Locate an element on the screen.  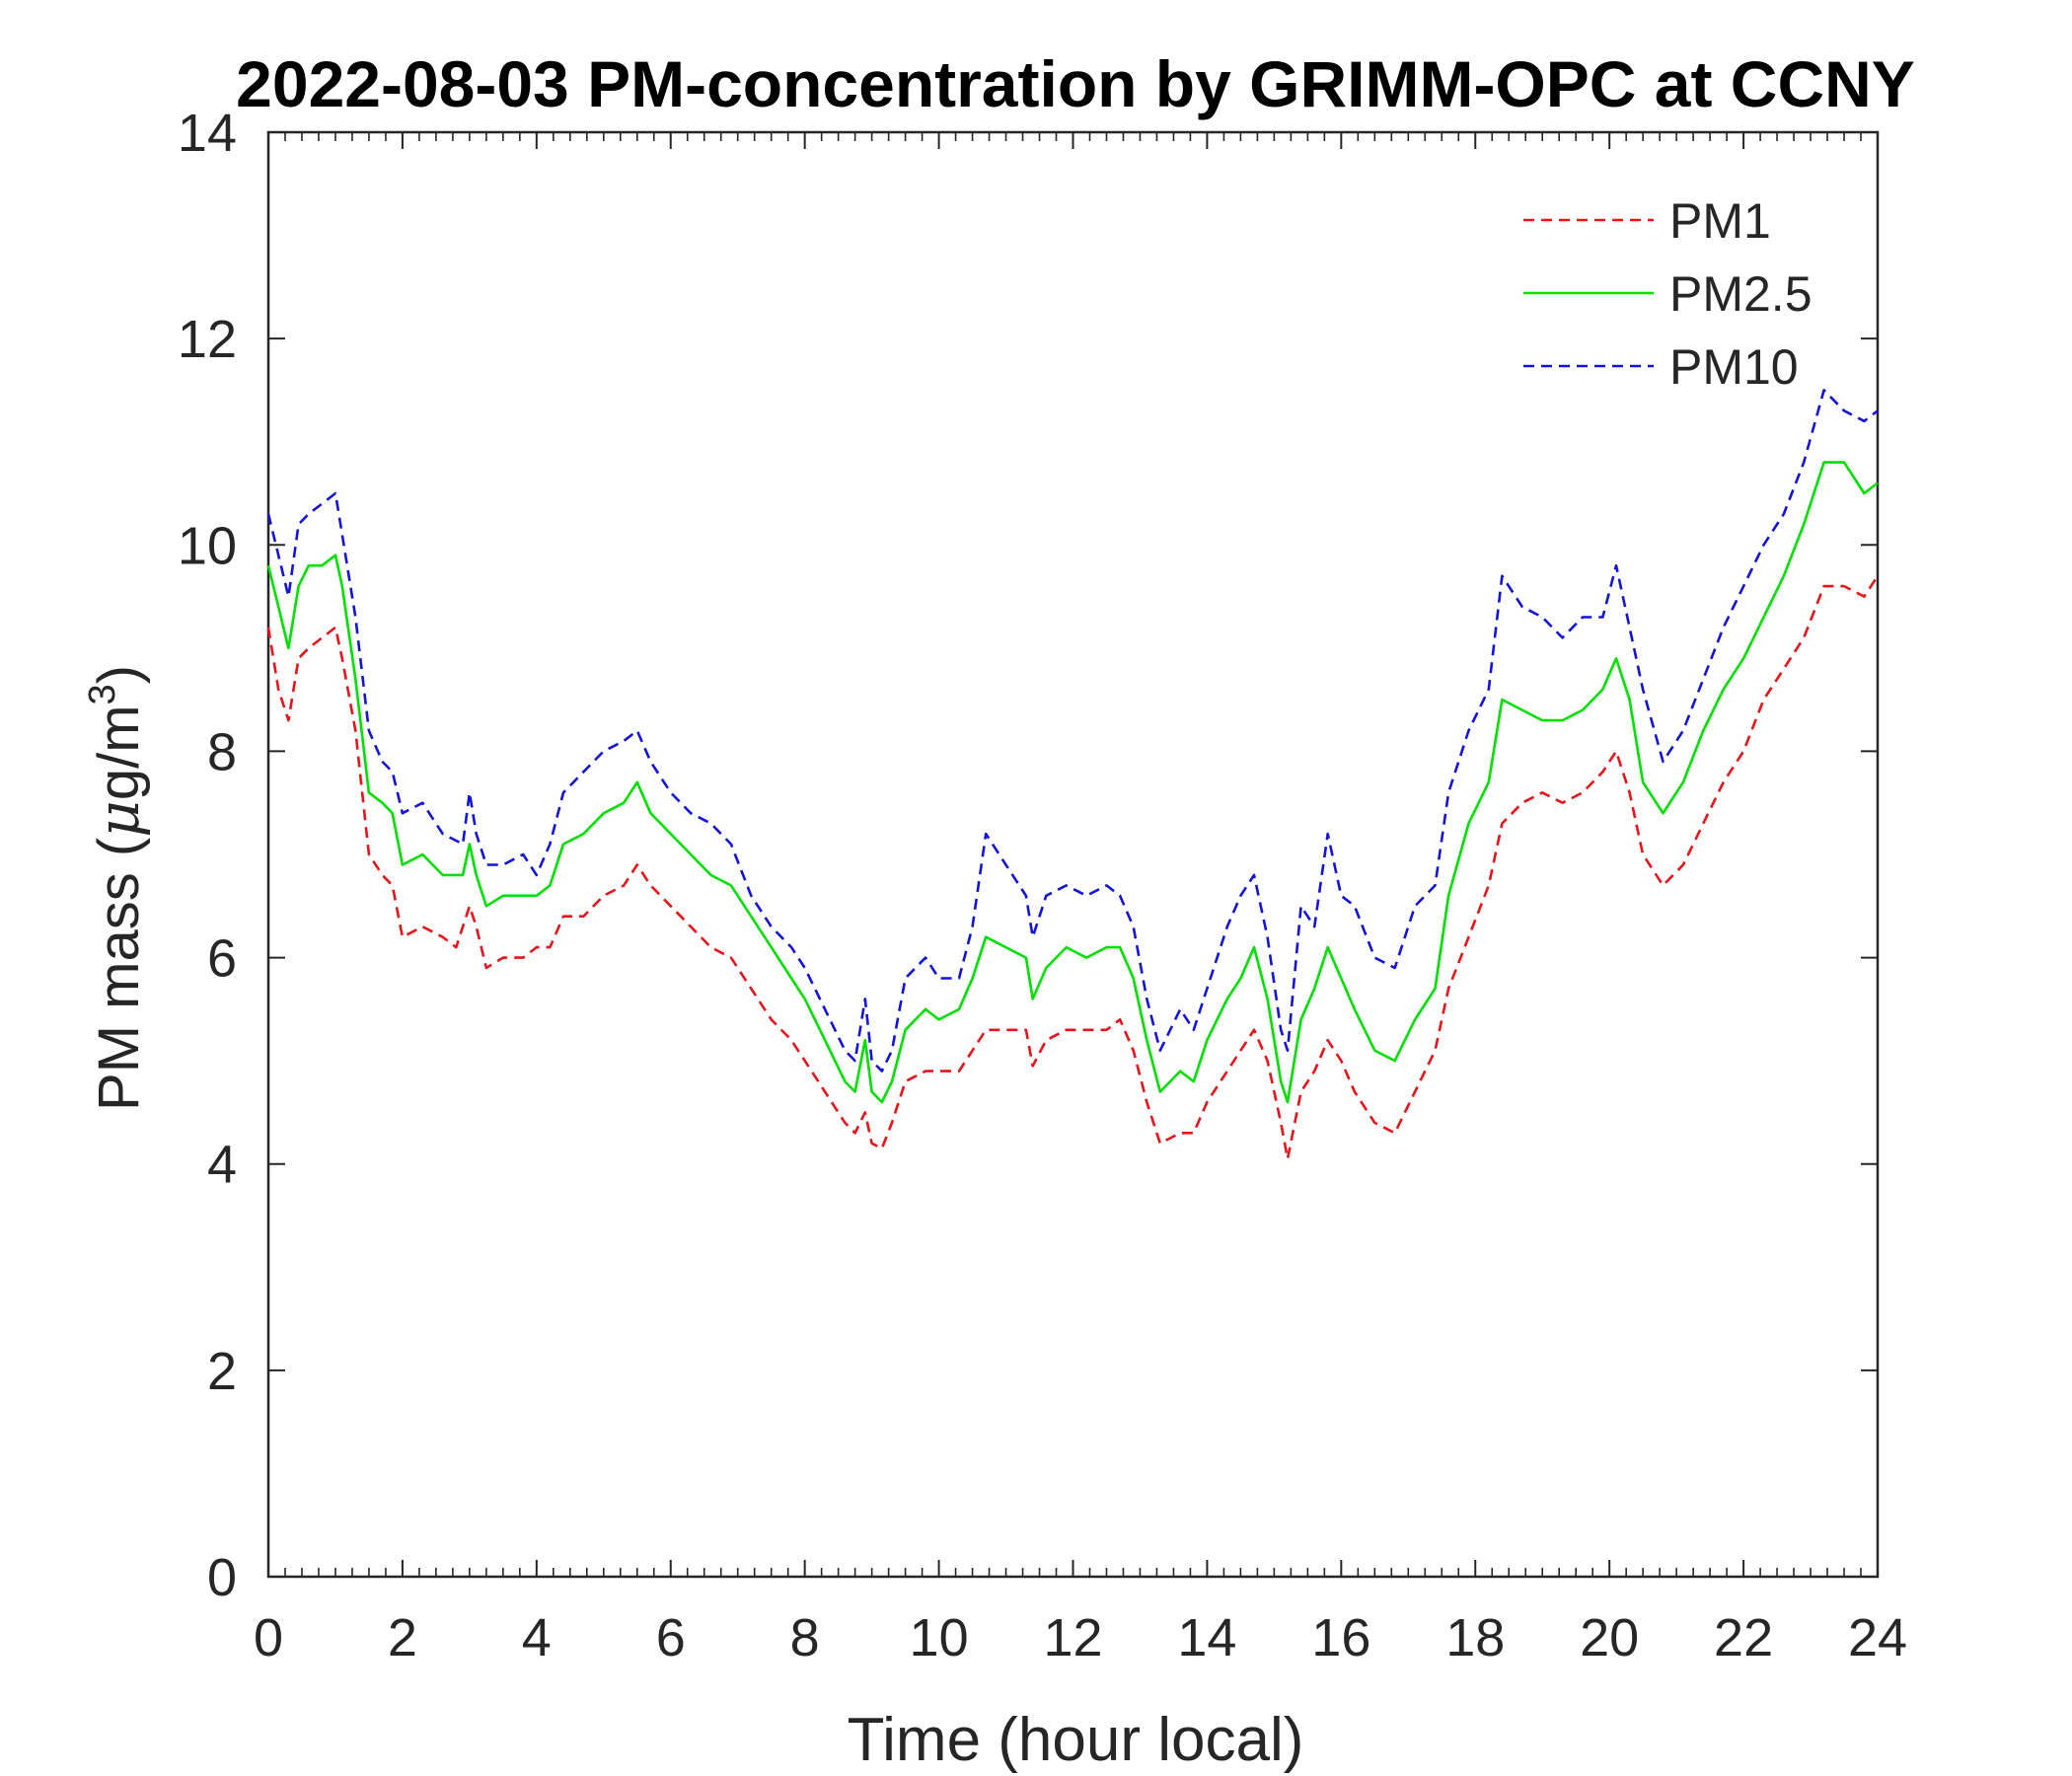
x-tick-label: 18 is located at coordinates (1475, 1638).